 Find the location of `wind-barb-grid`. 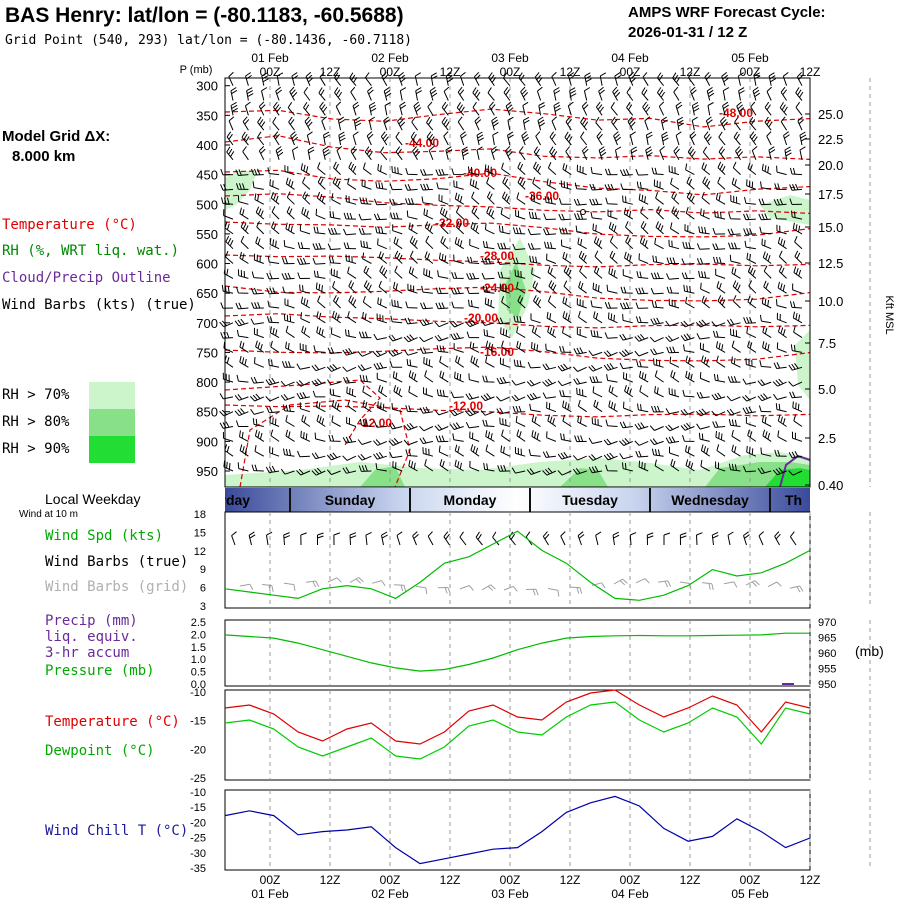

wind-barb-grid is located at coordinates (620, 582).